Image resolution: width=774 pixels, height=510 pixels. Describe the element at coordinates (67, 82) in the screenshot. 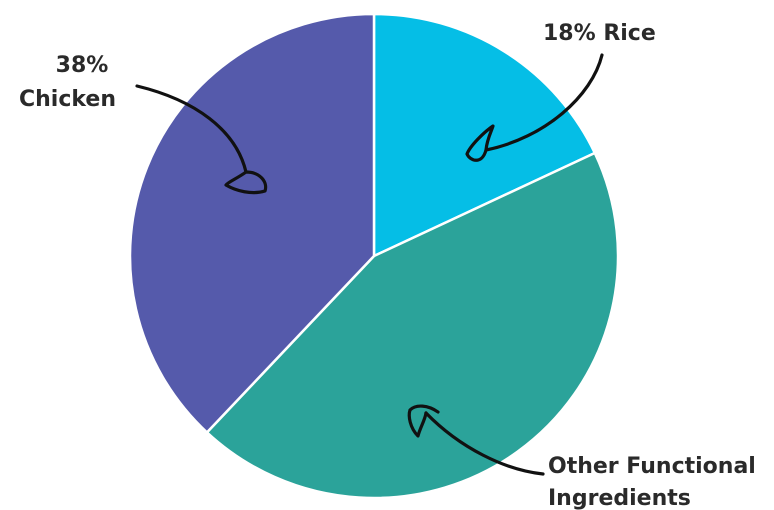

I see `chicken-callout-label: 38% Chicken` at that location.